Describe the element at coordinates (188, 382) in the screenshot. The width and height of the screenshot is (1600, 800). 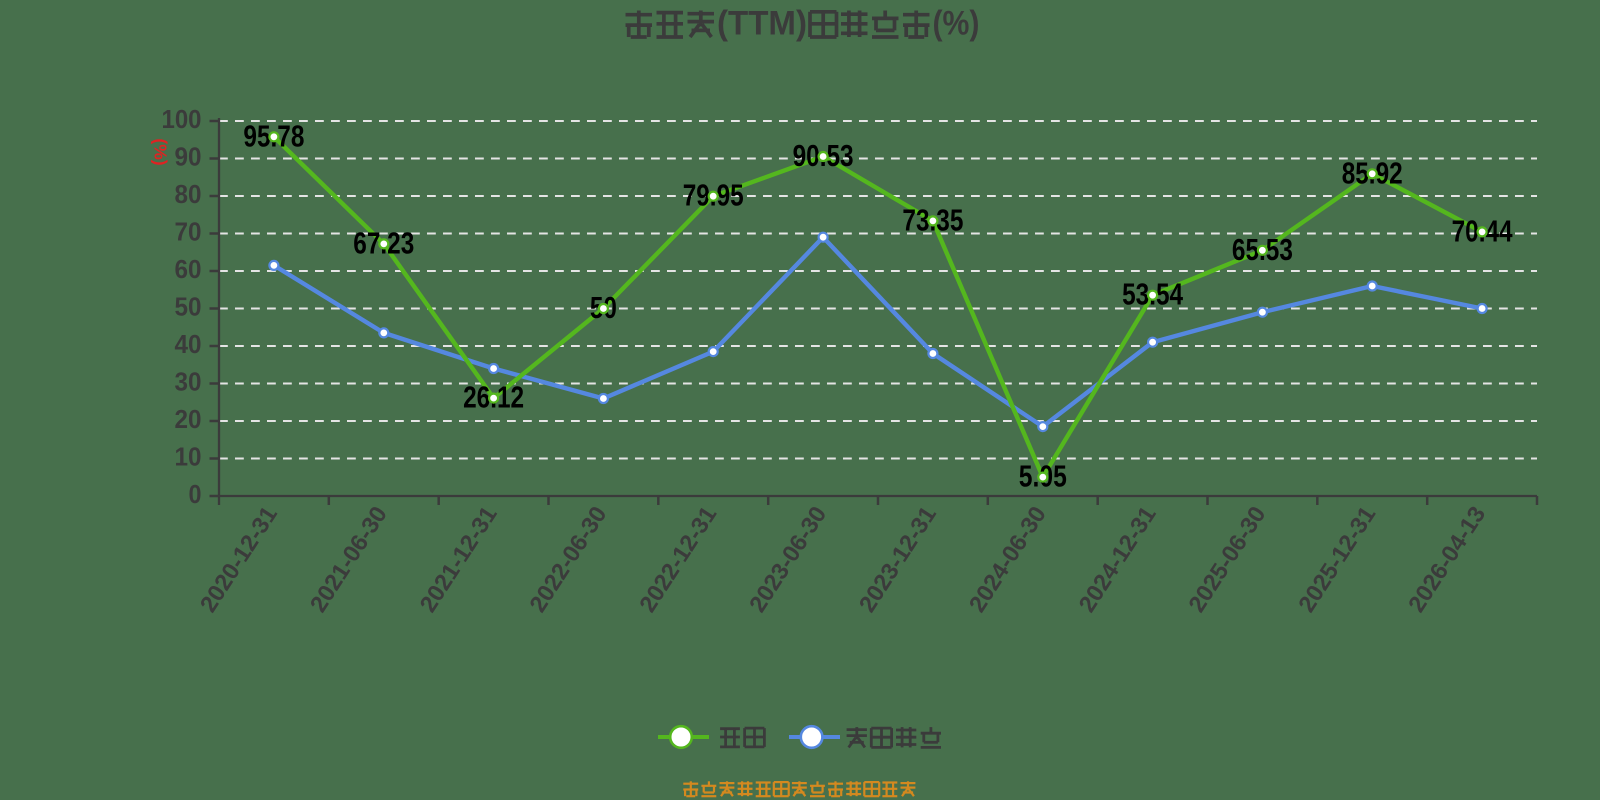
I see `svg-text: 30` at that location.